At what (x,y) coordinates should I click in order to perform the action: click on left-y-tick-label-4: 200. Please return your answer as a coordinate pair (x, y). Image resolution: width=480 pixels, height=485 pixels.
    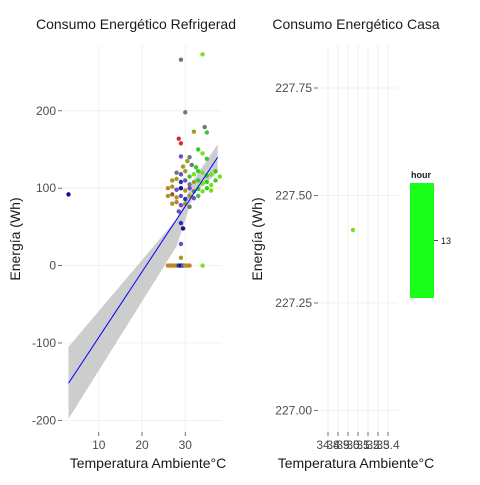
    Looking at the image, I should click on (46, 111).